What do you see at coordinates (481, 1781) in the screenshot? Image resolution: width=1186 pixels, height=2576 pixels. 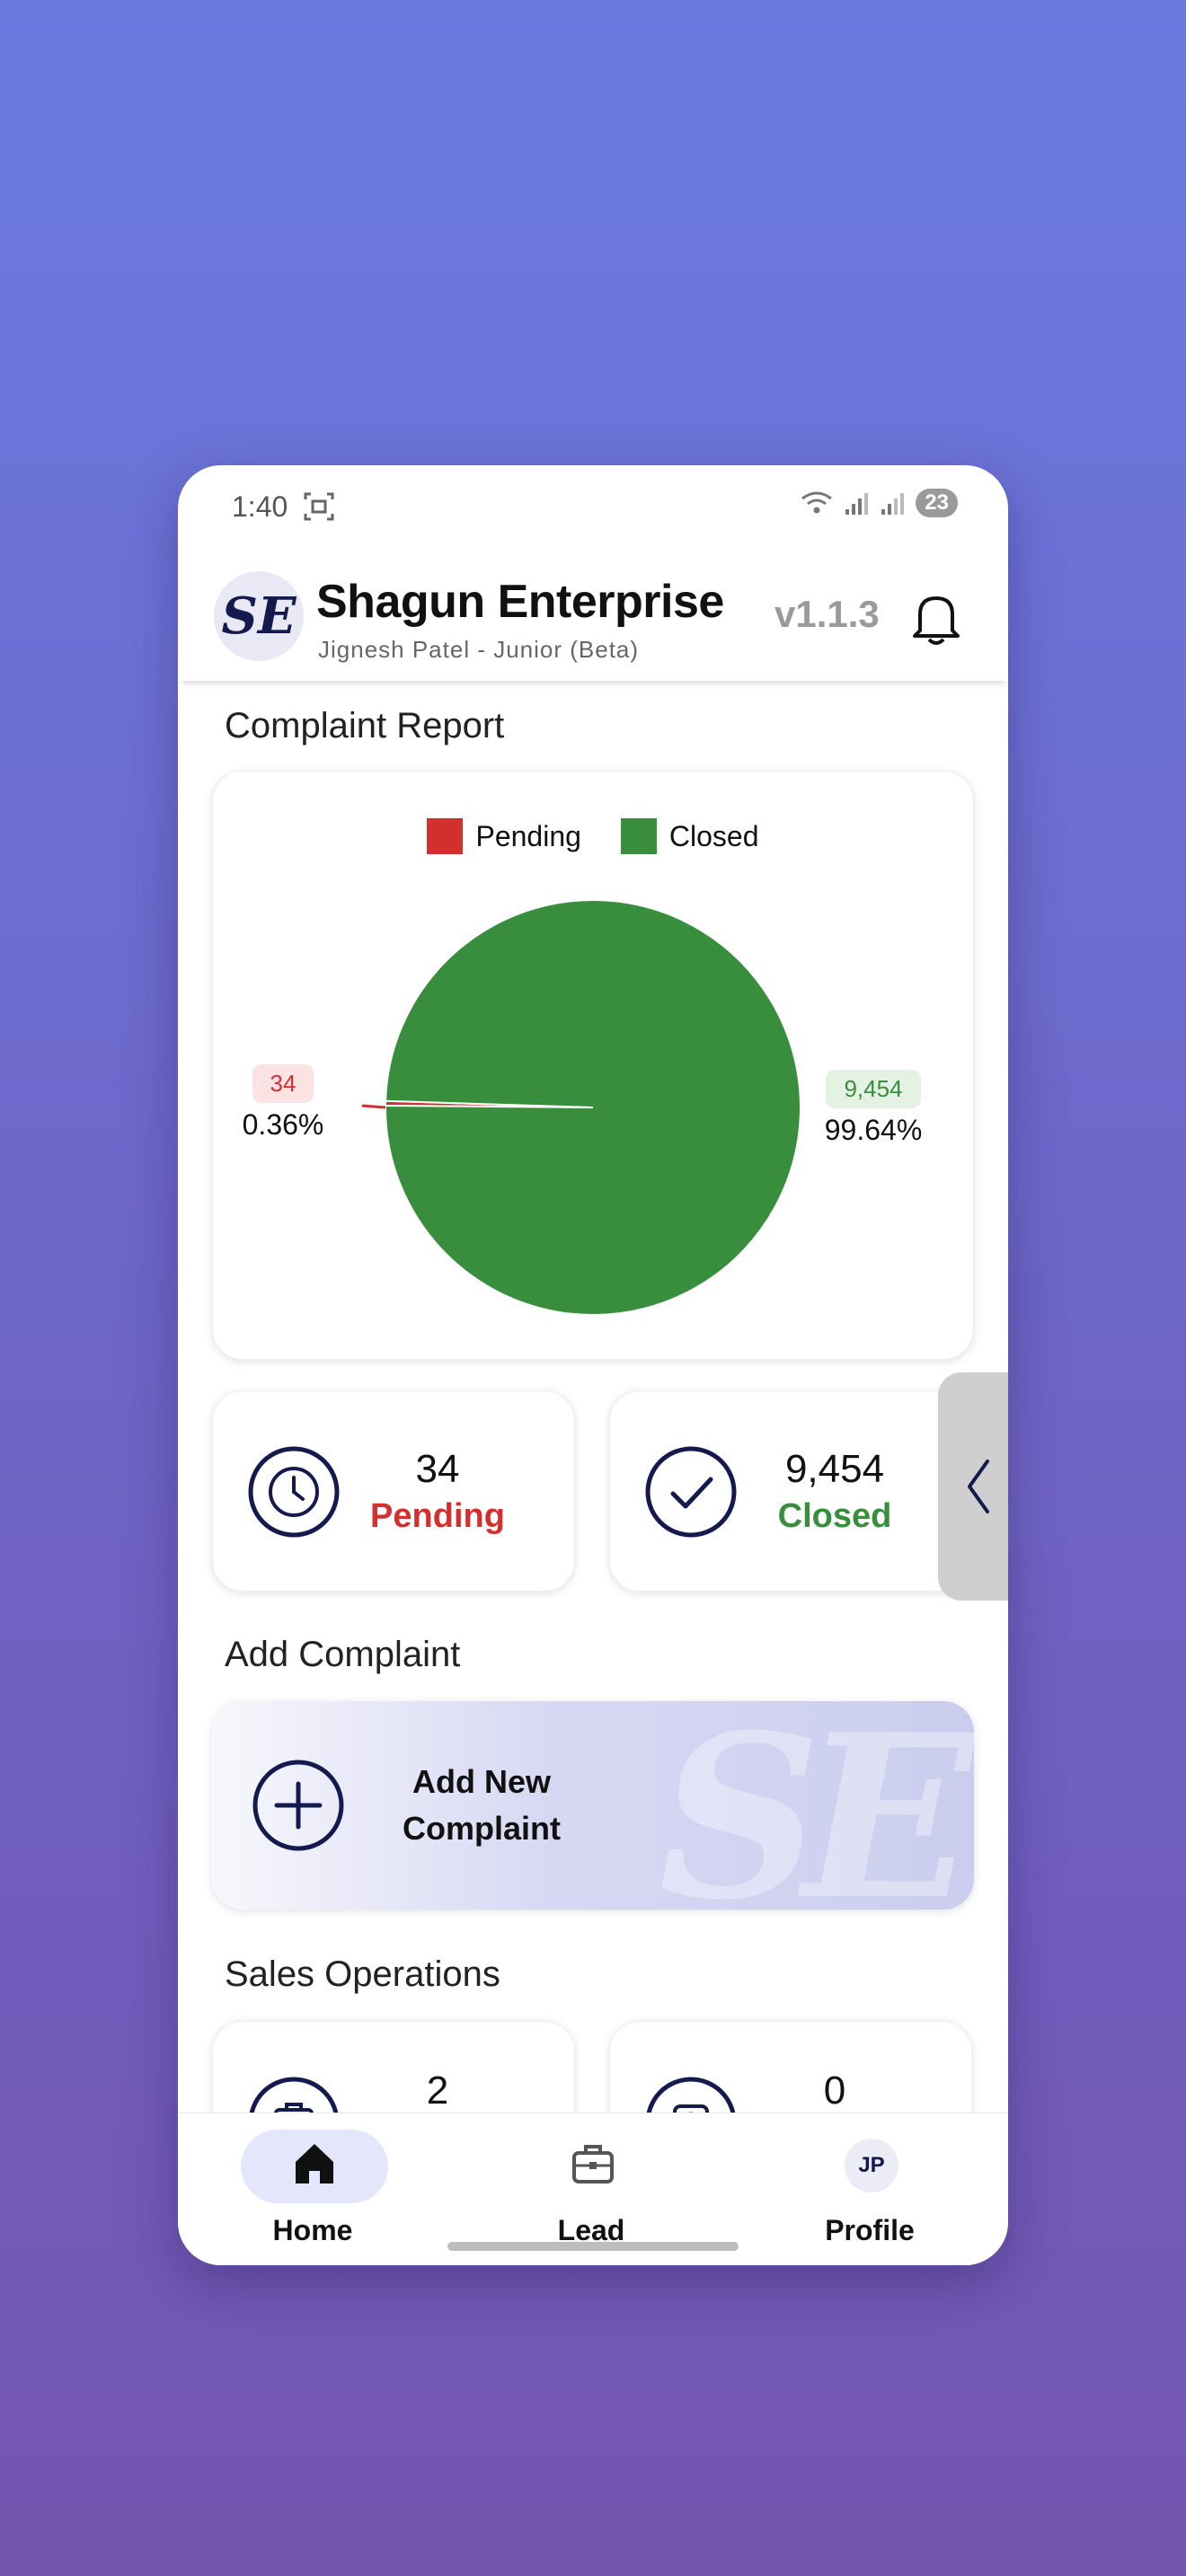 I see `add-complaint-label-line1: Add New` at bounding box center [481, 1781].